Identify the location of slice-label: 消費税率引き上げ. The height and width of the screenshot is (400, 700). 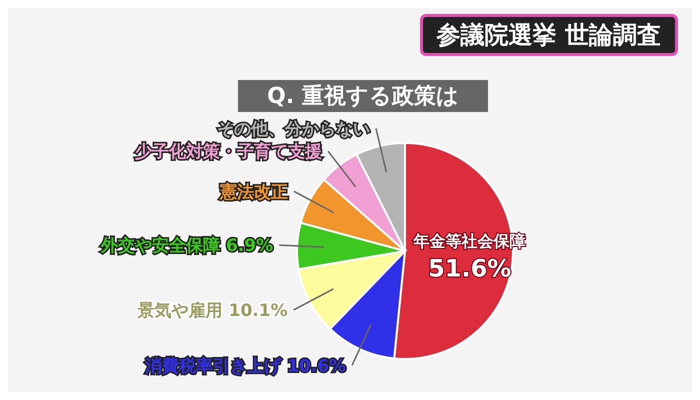
(213, 366).